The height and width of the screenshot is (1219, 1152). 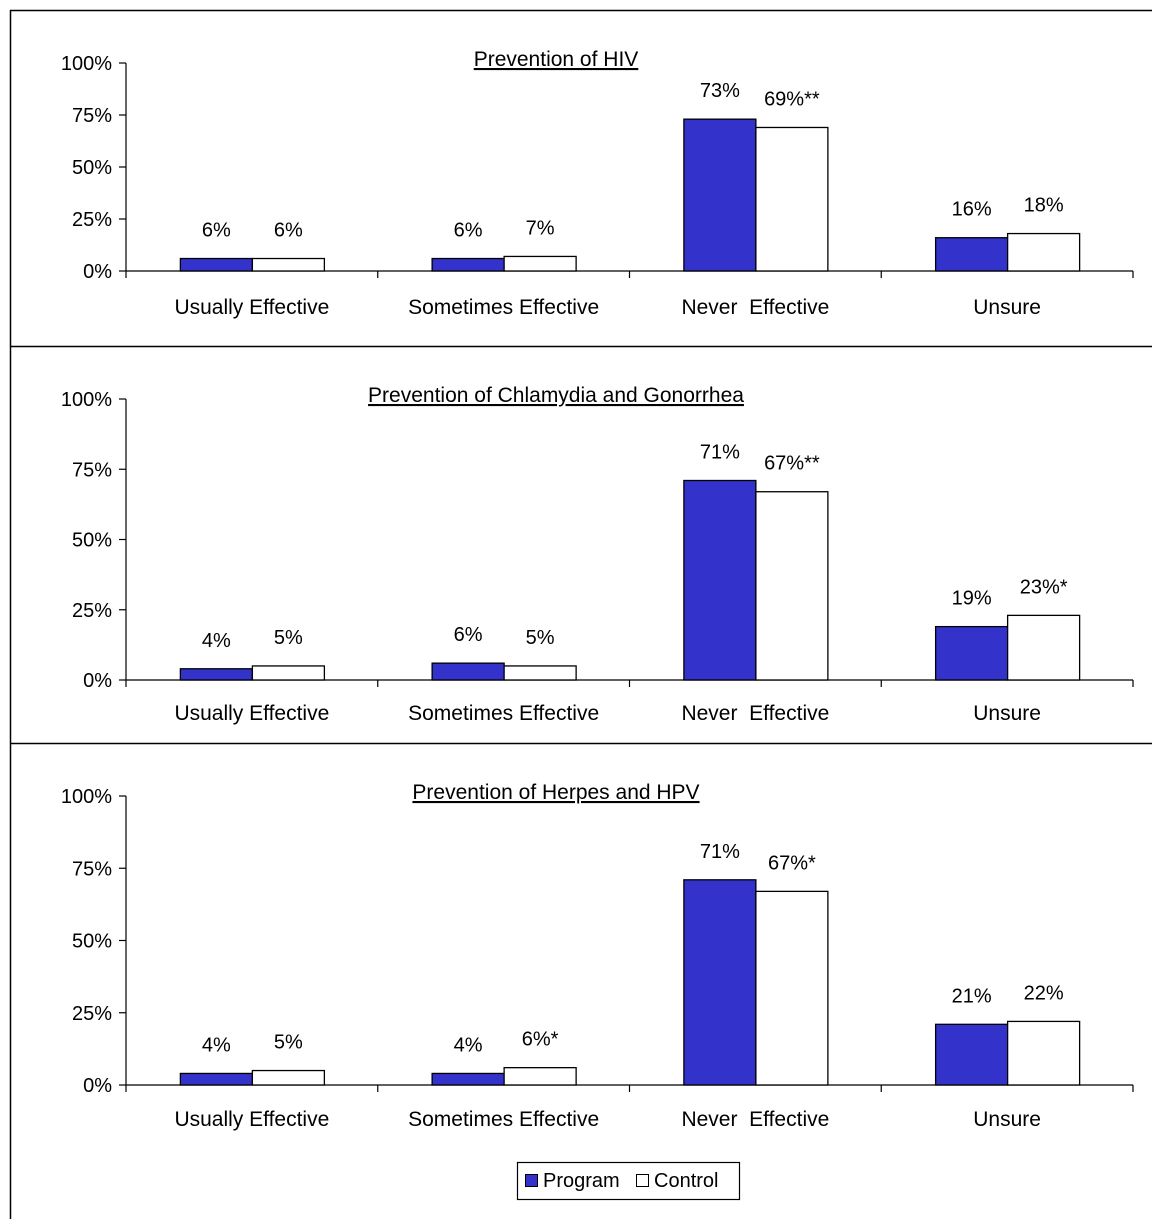 What do you see at coordinates (288, 231) in the screenshot?
I see `data-label-control: 6%` at bounding box center [288, 231].